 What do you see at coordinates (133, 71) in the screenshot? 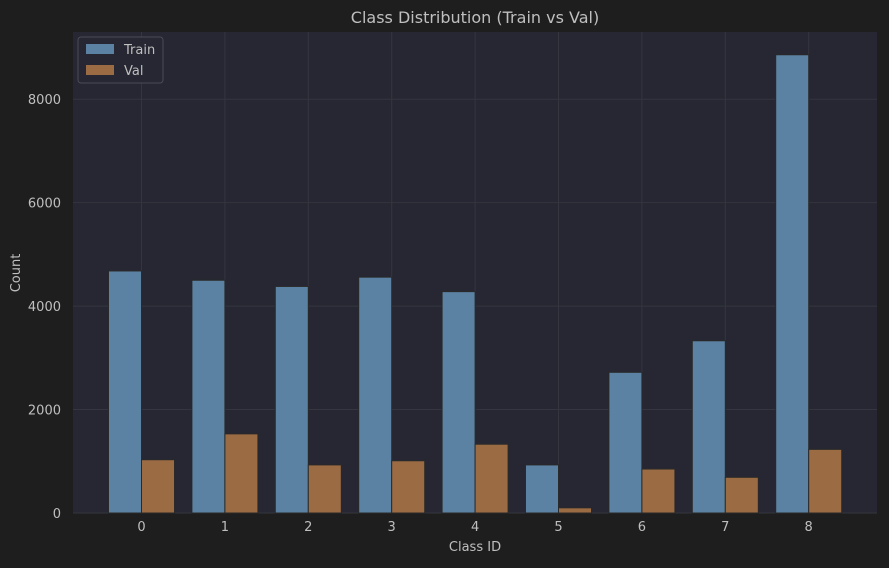
I see `legend-label-val: Val` at bounding box center [133, 71].